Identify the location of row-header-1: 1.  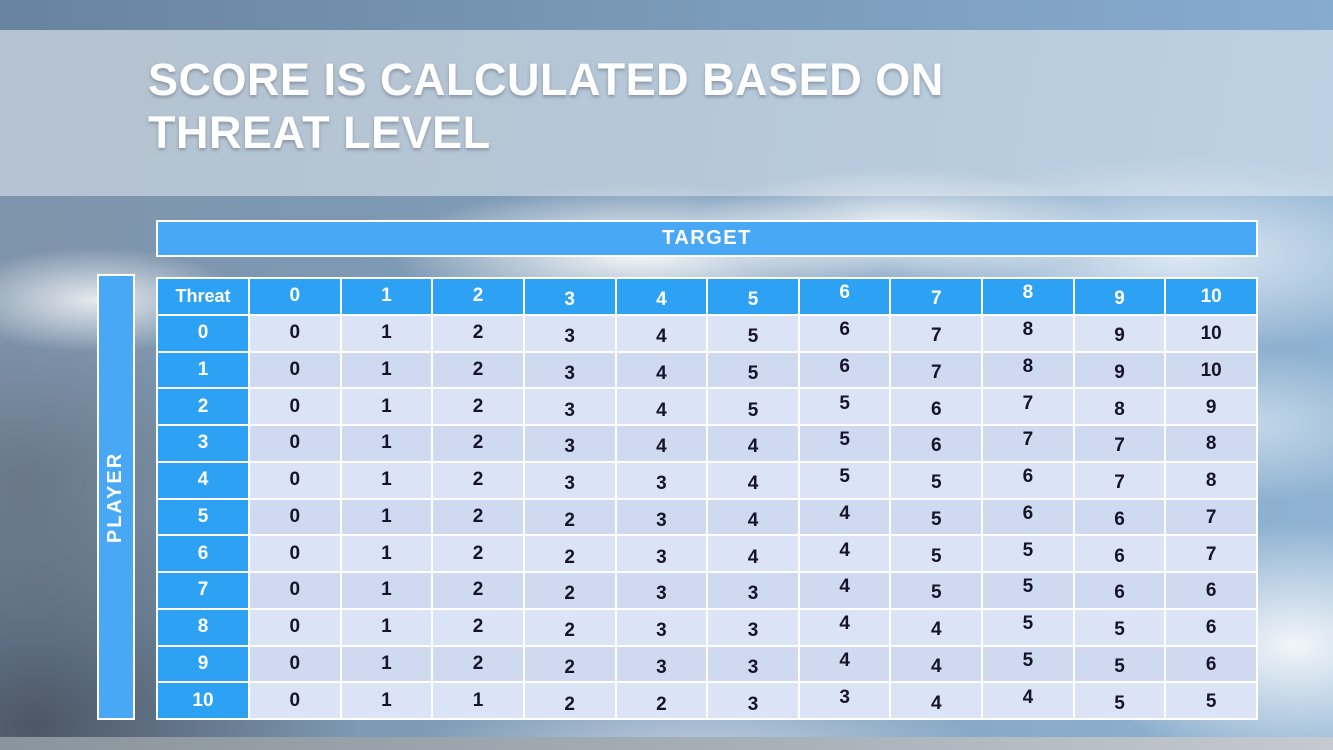
(203, 370).